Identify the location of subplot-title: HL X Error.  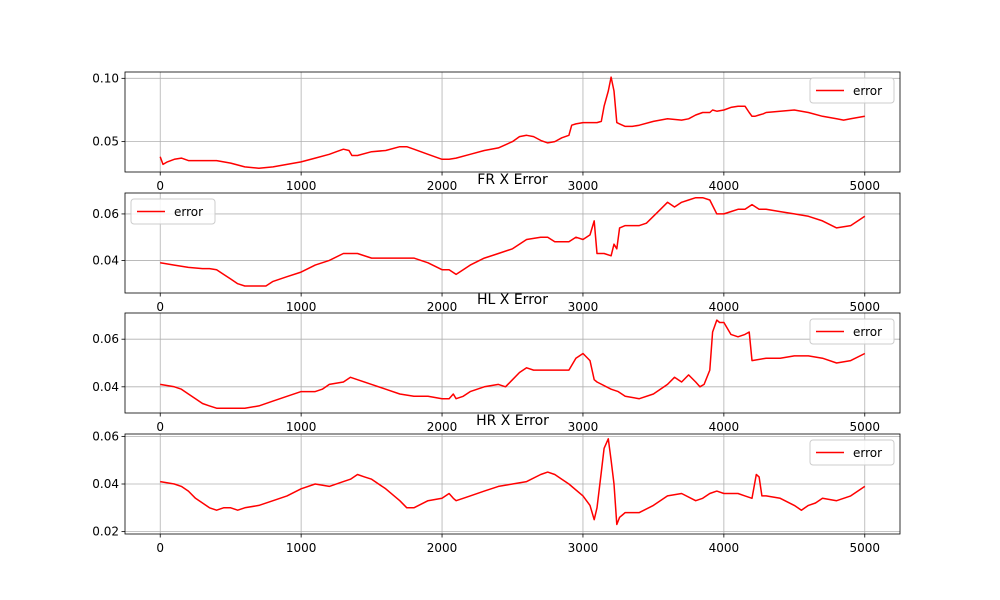
(512, 300).